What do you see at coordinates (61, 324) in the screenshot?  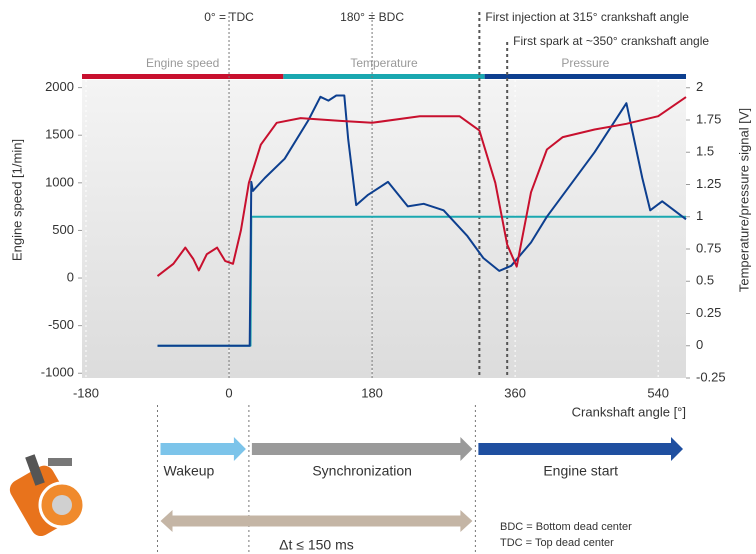 I see `y-tick-label: -500` at bounding box center [61, 324].